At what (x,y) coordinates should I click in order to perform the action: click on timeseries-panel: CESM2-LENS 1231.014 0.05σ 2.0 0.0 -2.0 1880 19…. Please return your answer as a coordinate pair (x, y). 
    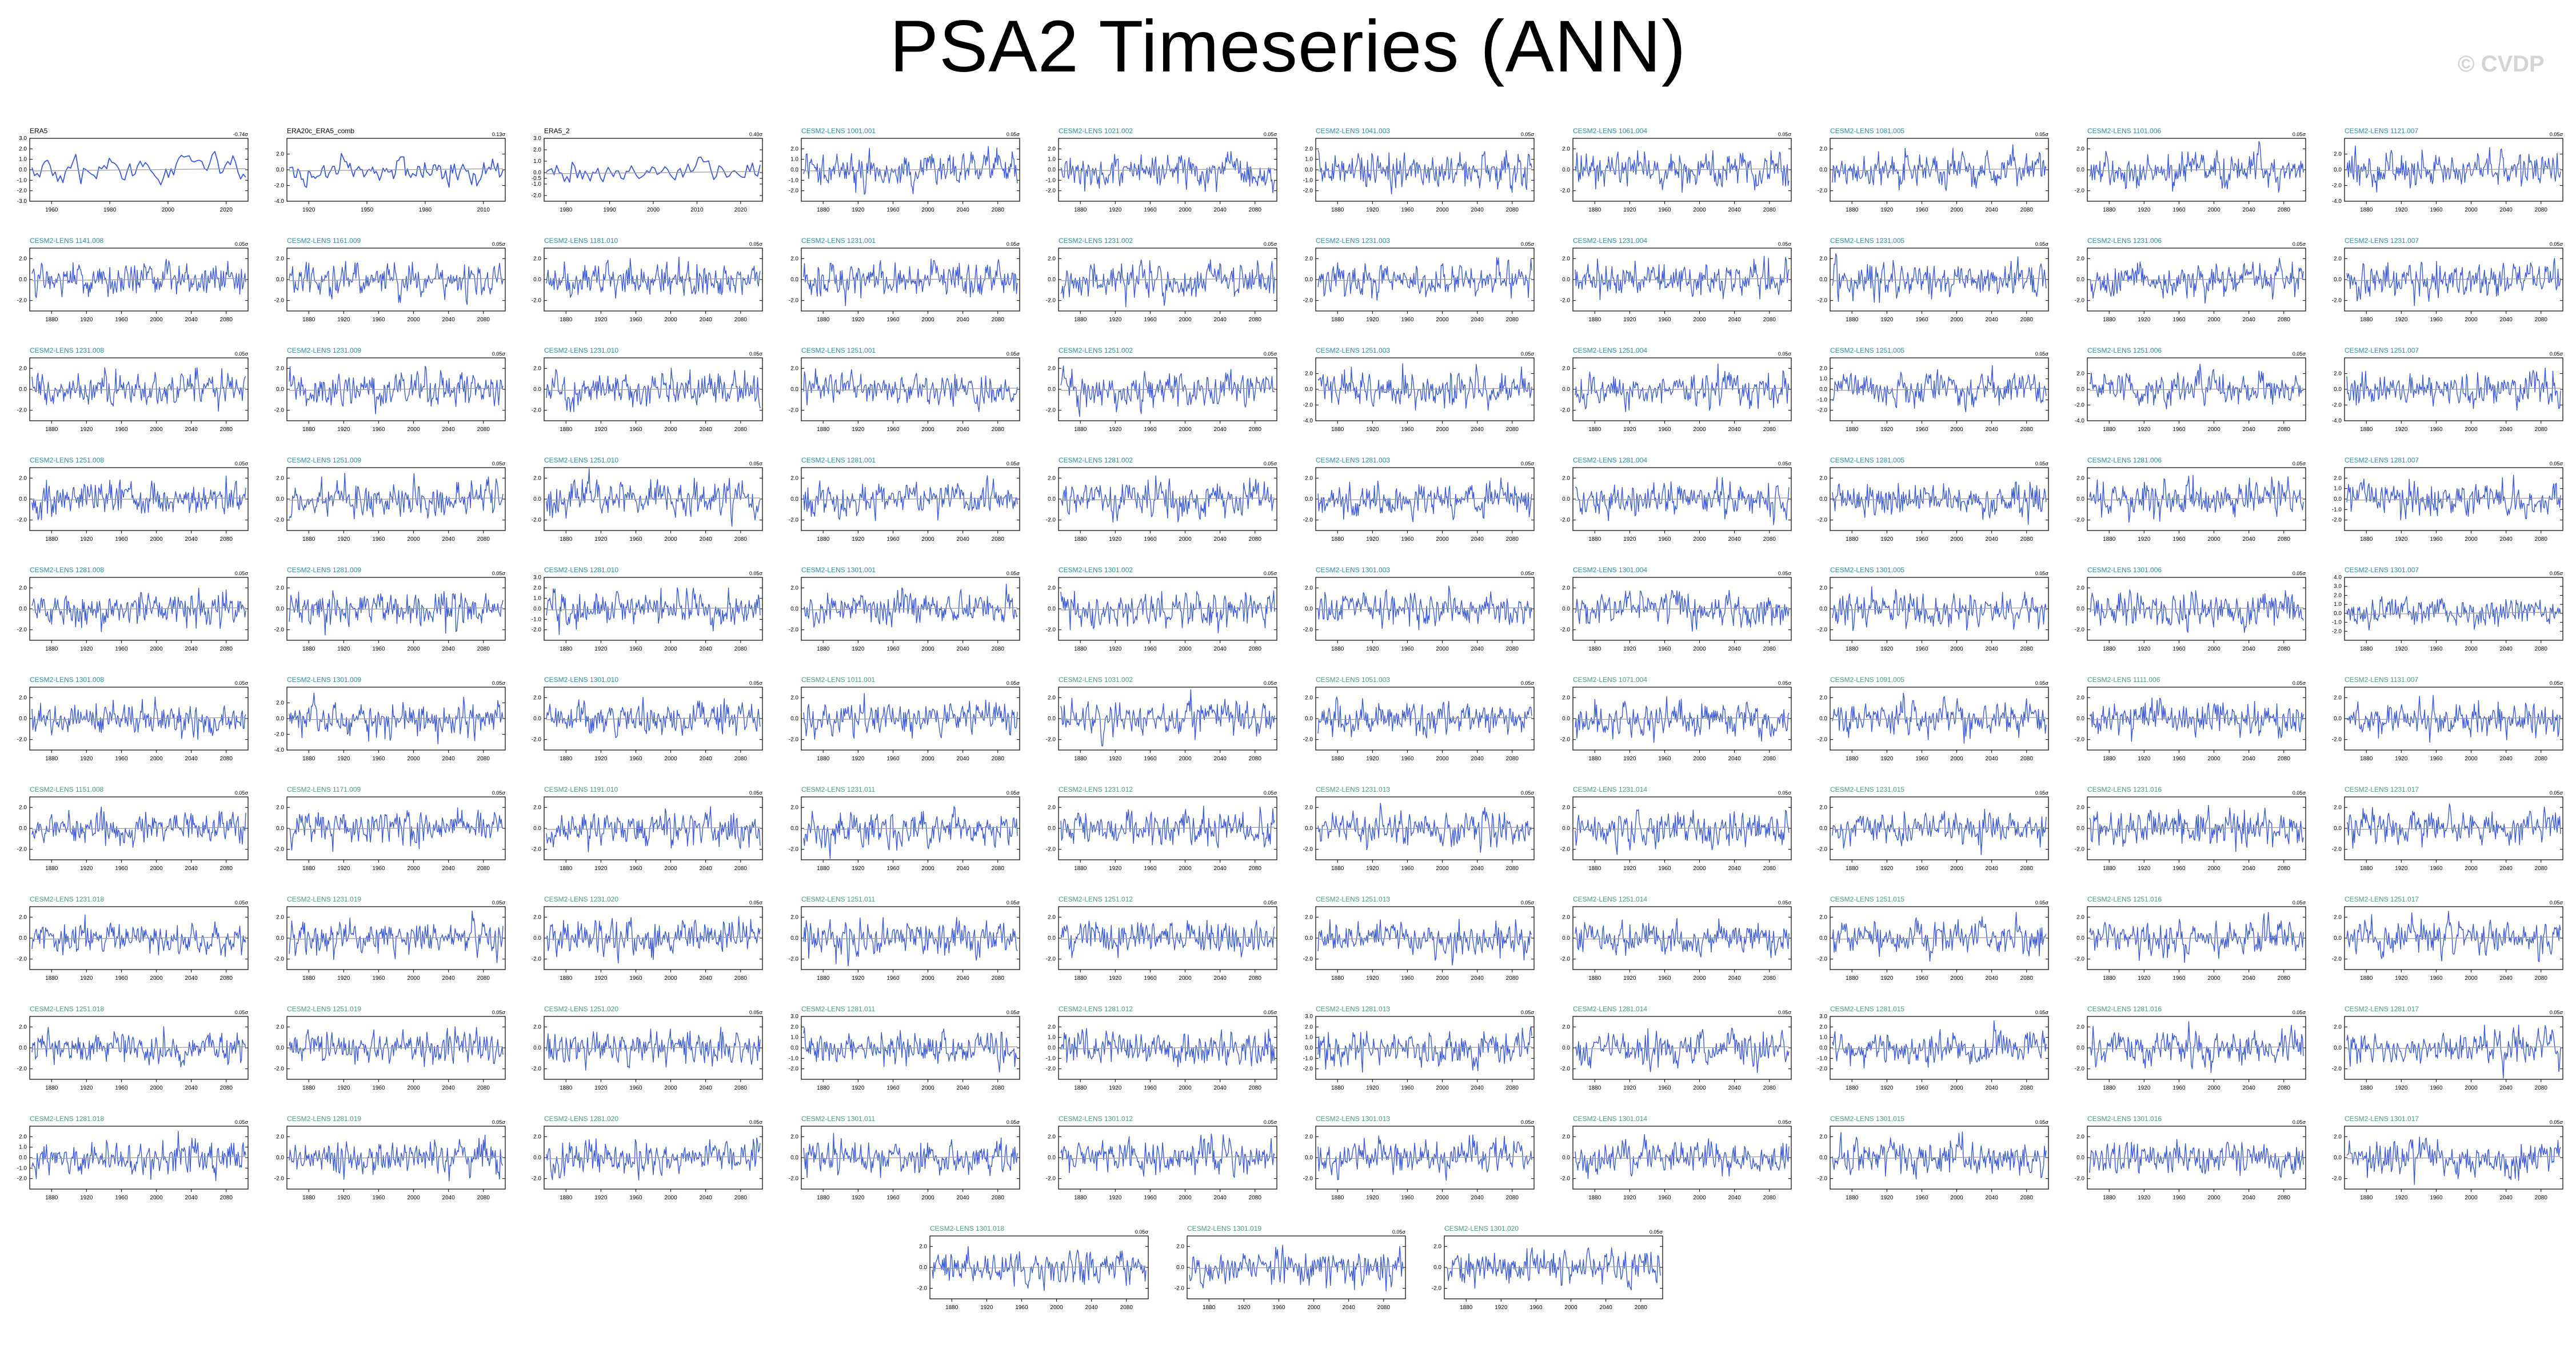
    Looking at the image, I should click on (1676, 828).